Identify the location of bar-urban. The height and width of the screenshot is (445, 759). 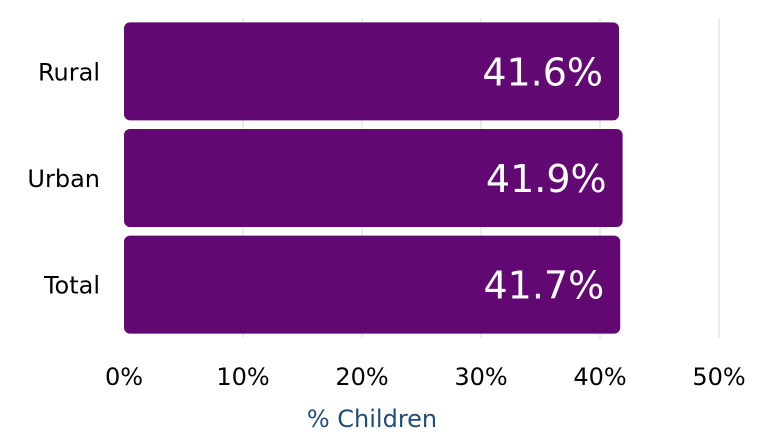
(373, 178).